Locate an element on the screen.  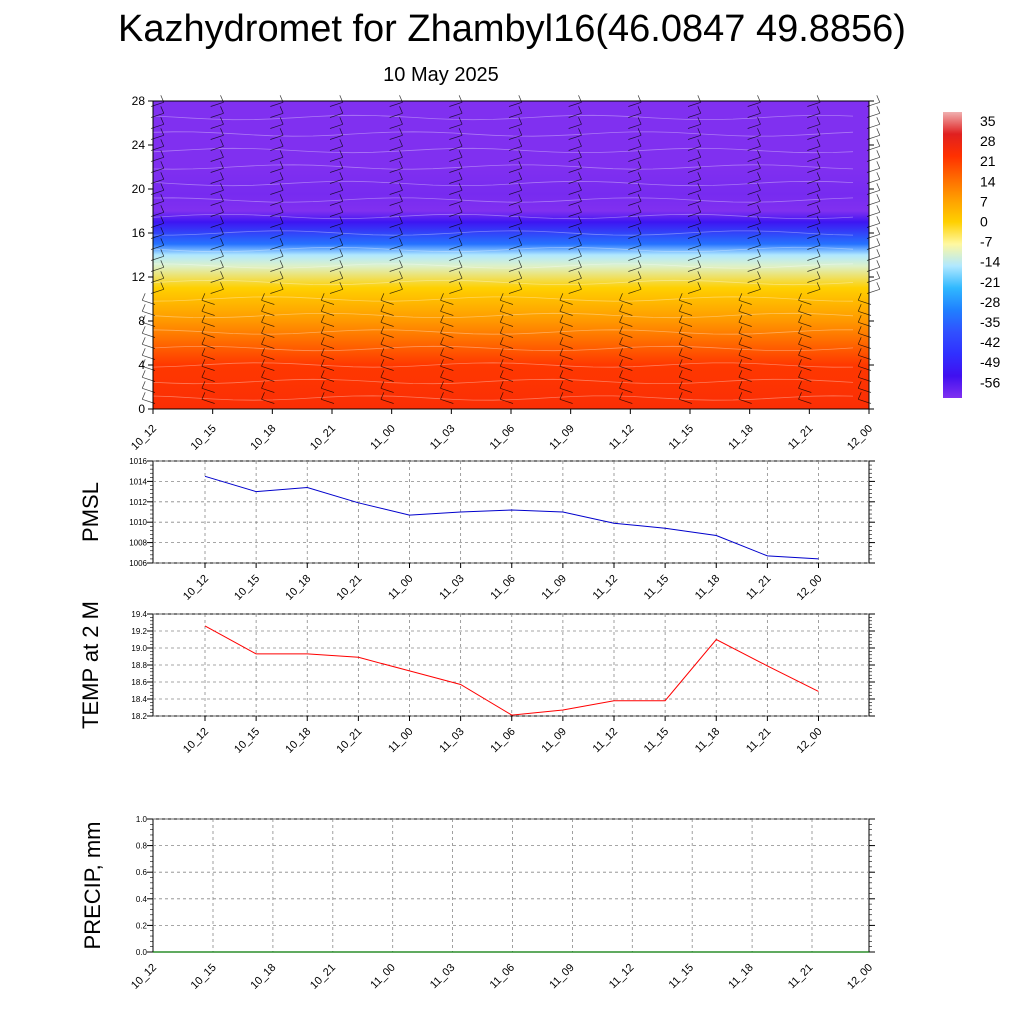
y-tick-label: 0.4 is located at coordinates (142, 899).